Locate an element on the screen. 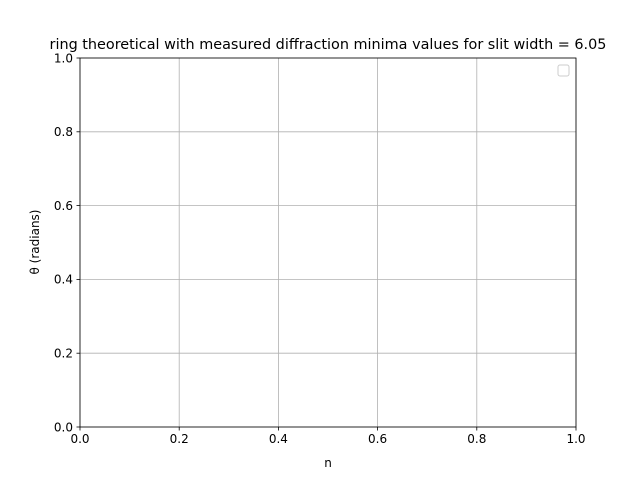 This screenshot has height=480, width=640. y-tick-label: 0.0 is located at coordinates (63, 427).